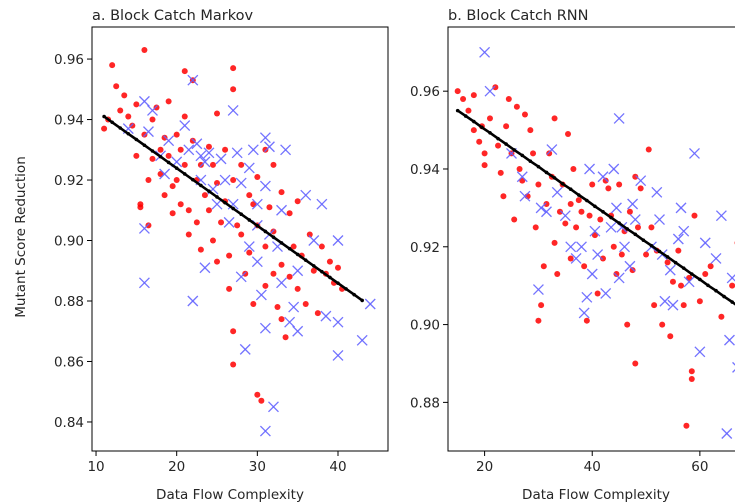 This screenshot has width=735, height=503. Describe the element at coordinates (699, 467) in the screenshot. I see `x-tick-label: 60` at that location.